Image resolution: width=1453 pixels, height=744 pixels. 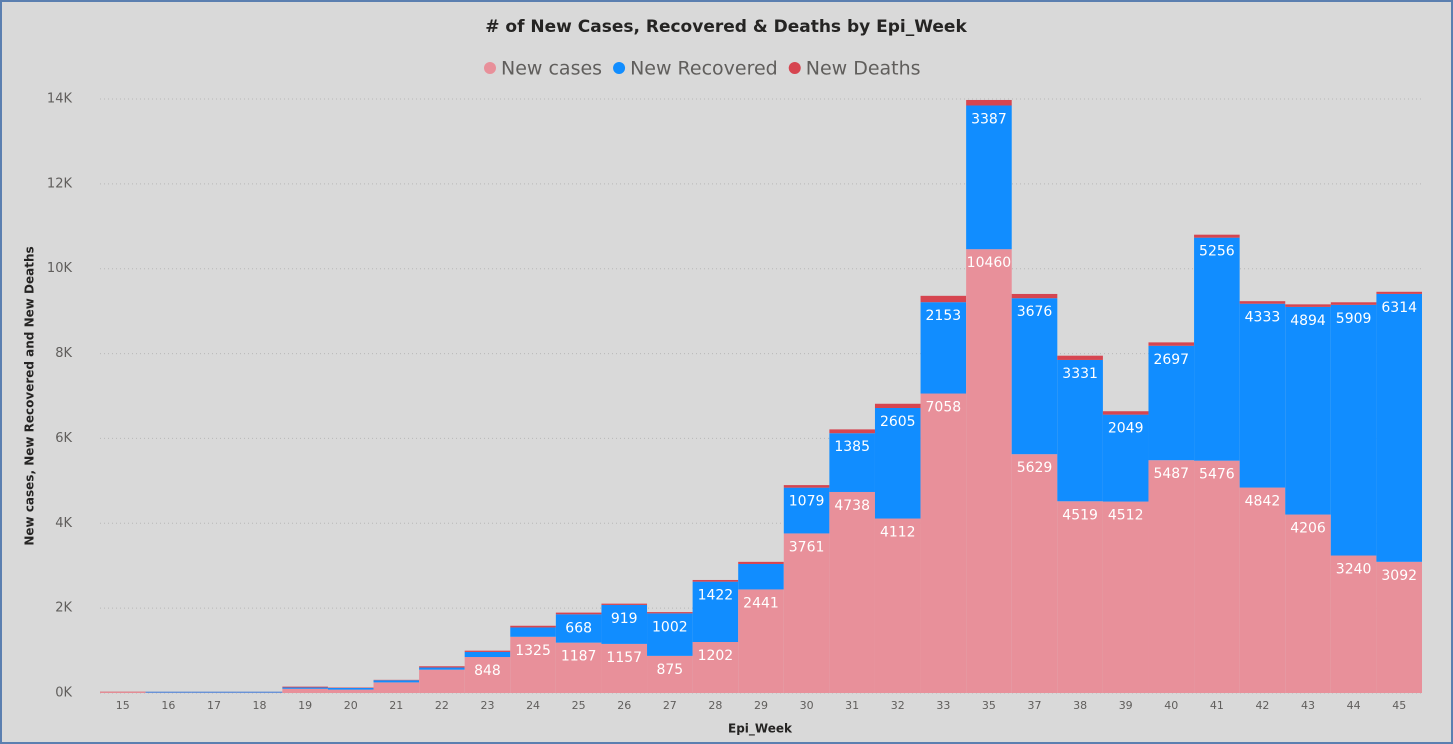 I want to click on data-label: 1385, so click(x=852, y=447).